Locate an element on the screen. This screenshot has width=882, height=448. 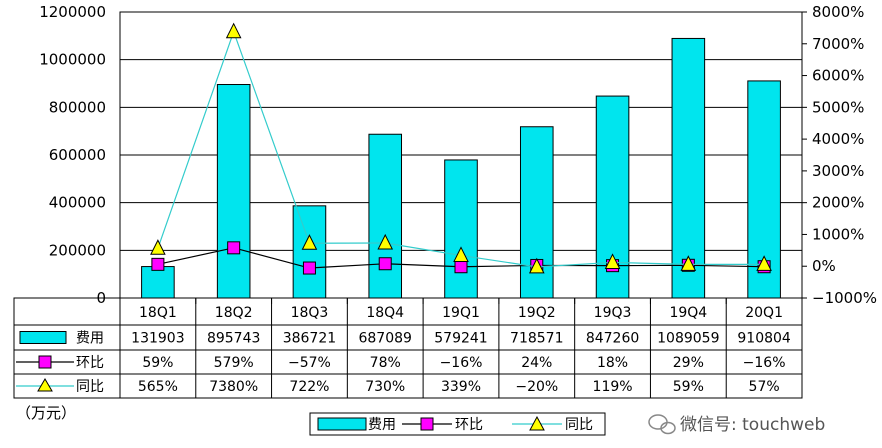
left-tick-label: 600000 is located at coordinates (77, 155).